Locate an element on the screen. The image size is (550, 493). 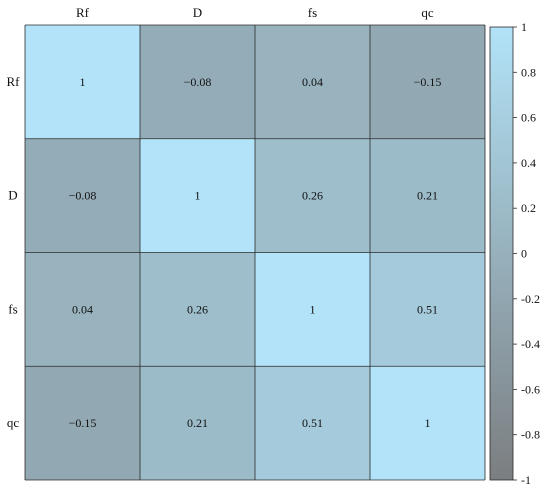
heatmap-cell-fs-D is located at coordinates (197, 309).